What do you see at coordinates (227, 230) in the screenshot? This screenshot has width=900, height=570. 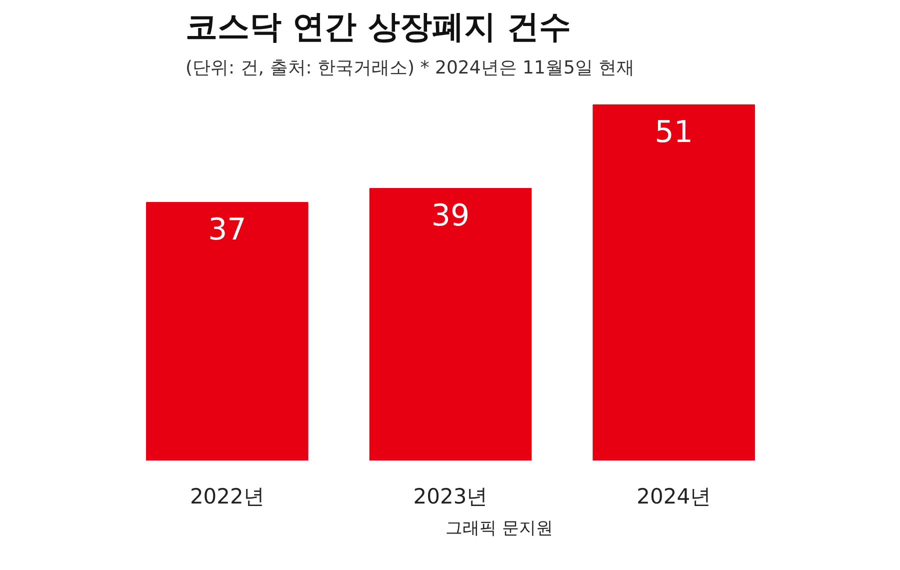 I see `data-label: 37` at bounding box center [227, 230].